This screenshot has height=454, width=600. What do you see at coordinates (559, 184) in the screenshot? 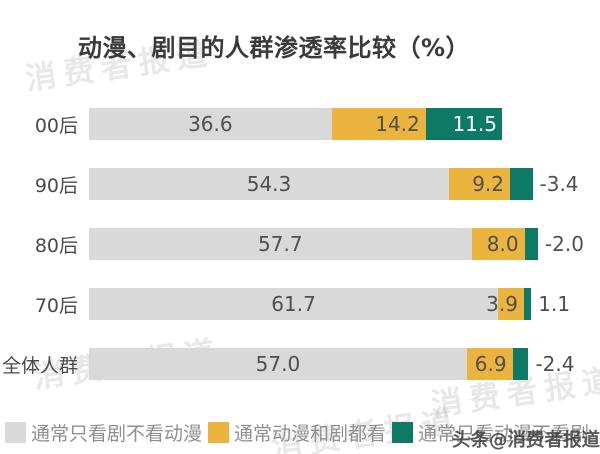
I see `value-label-outside: -3.4` at bounding box center [559, 184].